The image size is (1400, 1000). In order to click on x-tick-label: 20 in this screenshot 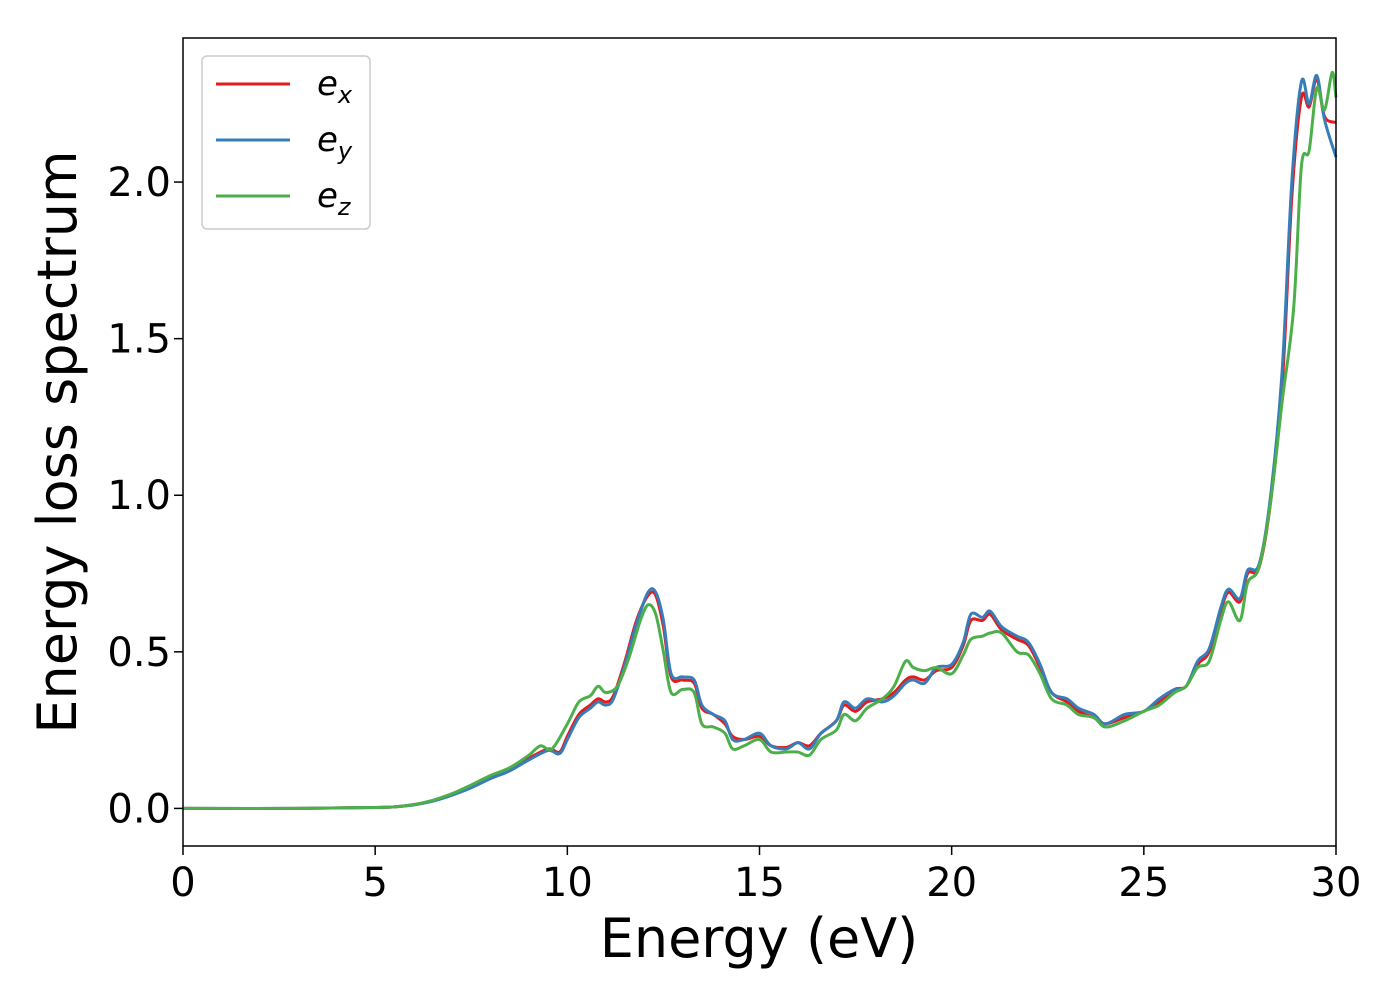, I will do `click(951, 883)`.